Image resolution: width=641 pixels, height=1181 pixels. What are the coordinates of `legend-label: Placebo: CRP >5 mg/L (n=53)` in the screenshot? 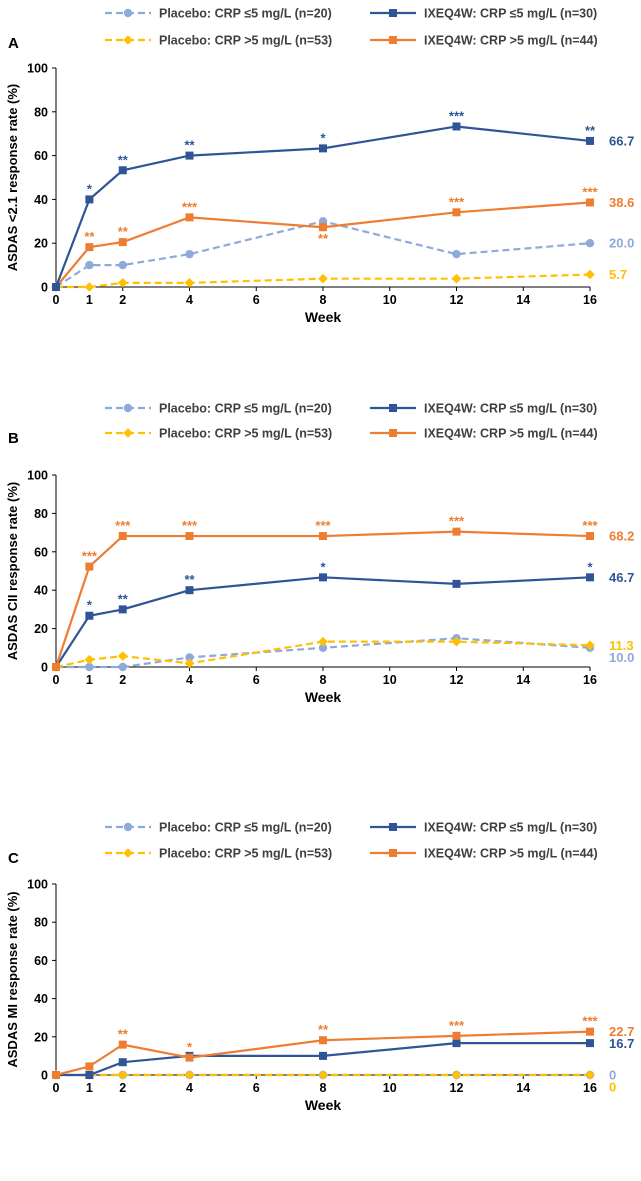 It's located at (245, 41).